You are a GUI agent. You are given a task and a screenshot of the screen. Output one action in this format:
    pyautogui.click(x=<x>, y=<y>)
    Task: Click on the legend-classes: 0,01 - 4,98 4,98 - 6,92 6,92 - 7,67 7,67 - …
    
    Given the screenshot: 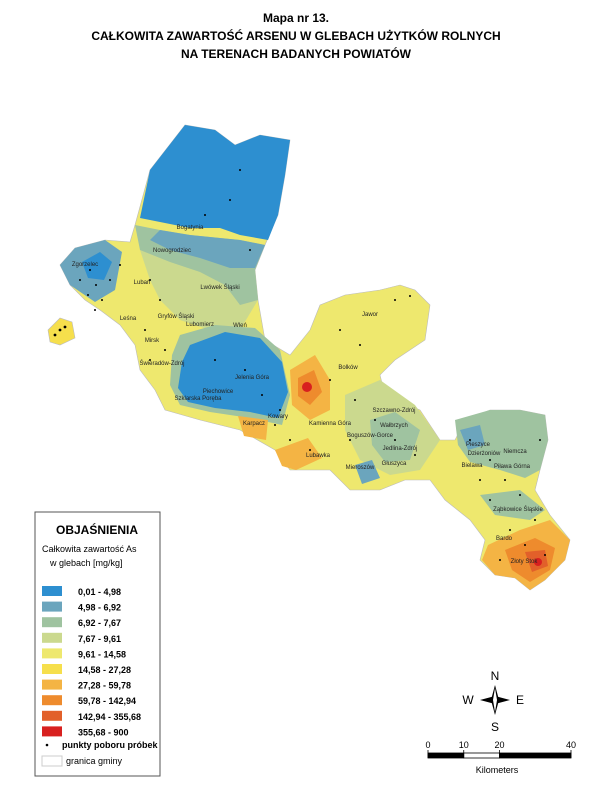 What is the action you would take?
    pyautogui.click(x=91, y=661)
    